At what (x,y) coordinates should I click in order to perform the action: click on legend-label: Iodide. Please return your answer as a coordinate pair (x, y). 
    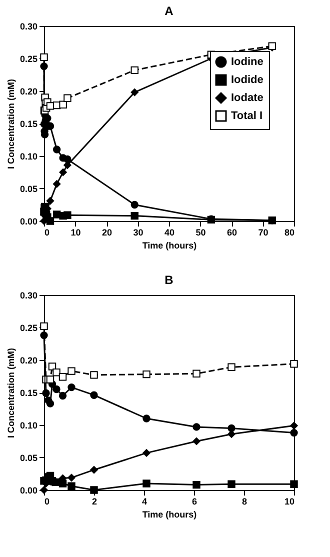
    Looking at the image, I should click on (247, 80).